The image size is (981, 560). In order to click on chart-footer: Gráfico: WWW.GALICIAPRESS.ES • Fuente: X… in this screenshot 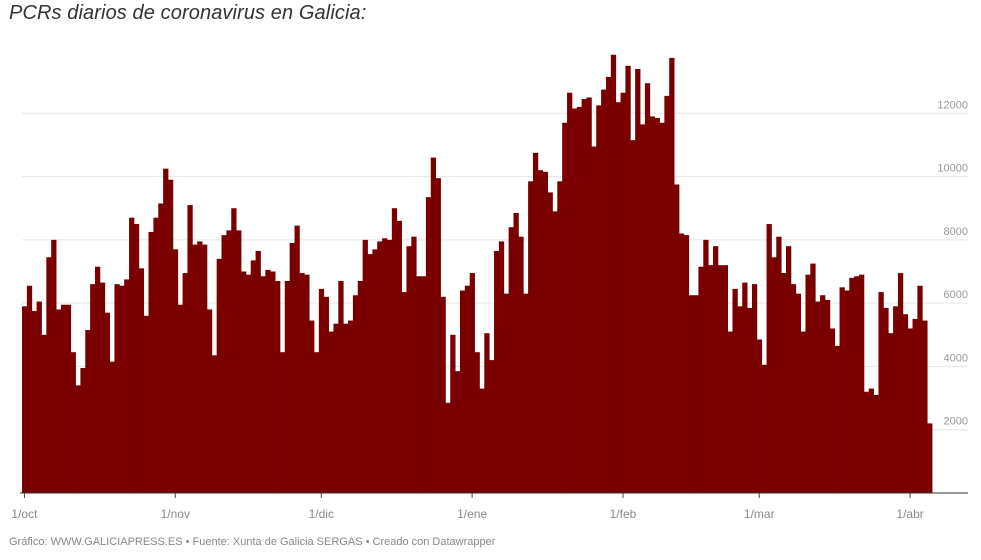, I will do `click(252, 542)`.